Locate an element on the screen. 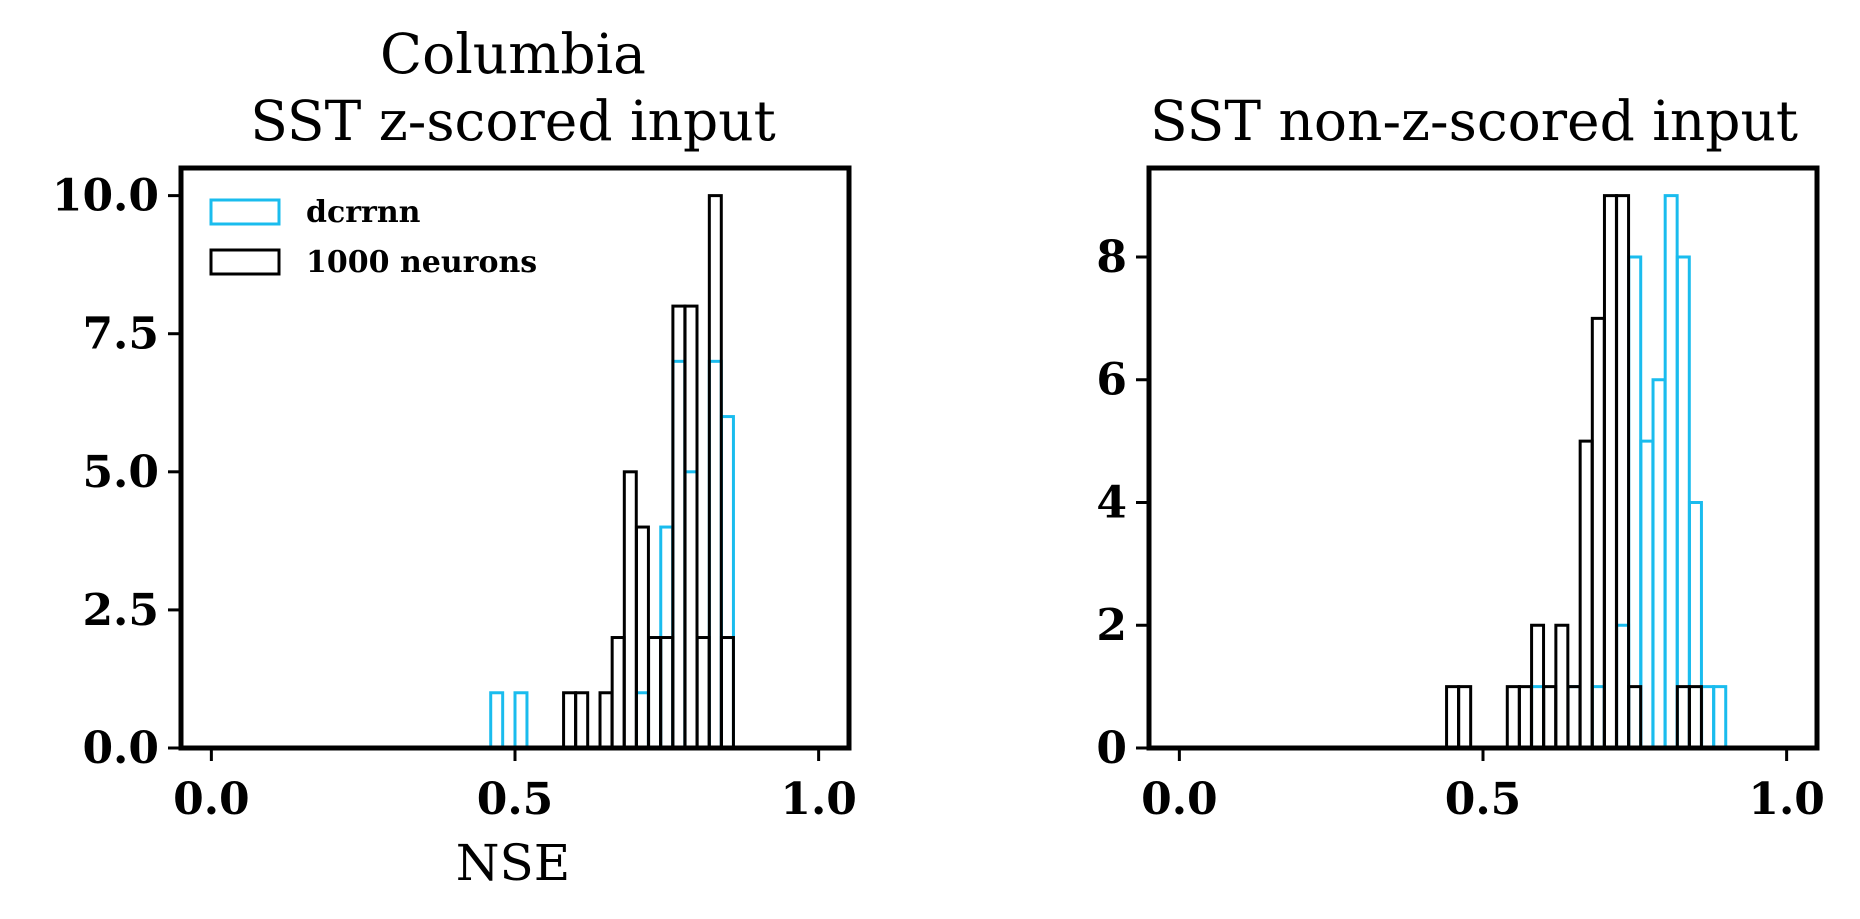  chart-title-line2: SST non-z-scored input is located at coordinates (1474, 121).